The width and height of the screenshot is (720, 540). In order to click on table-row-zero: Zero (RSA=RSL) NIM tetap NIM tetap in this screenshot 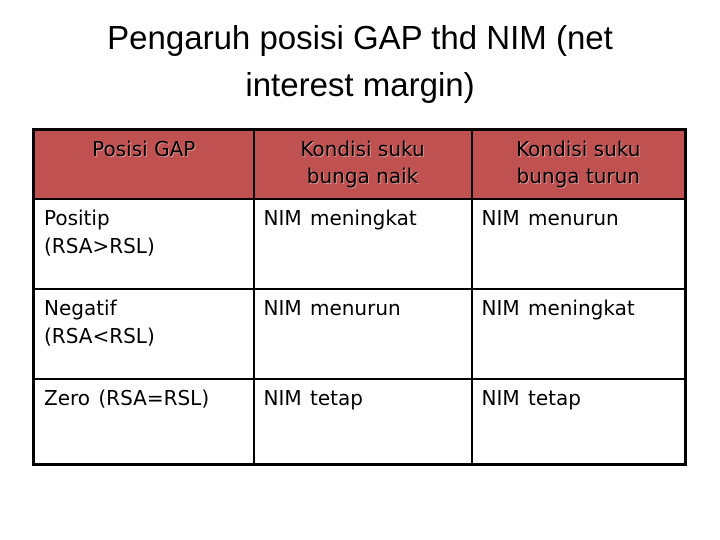, I will do `click(359, 421)`.